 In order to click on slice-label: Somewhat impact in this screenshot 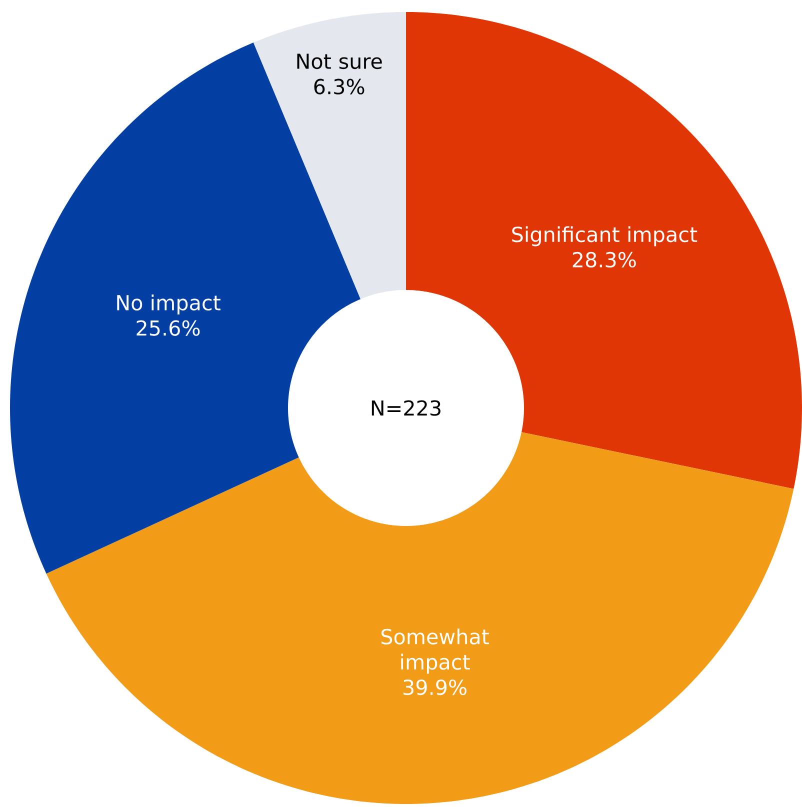, I will do `click(435, 651)`.